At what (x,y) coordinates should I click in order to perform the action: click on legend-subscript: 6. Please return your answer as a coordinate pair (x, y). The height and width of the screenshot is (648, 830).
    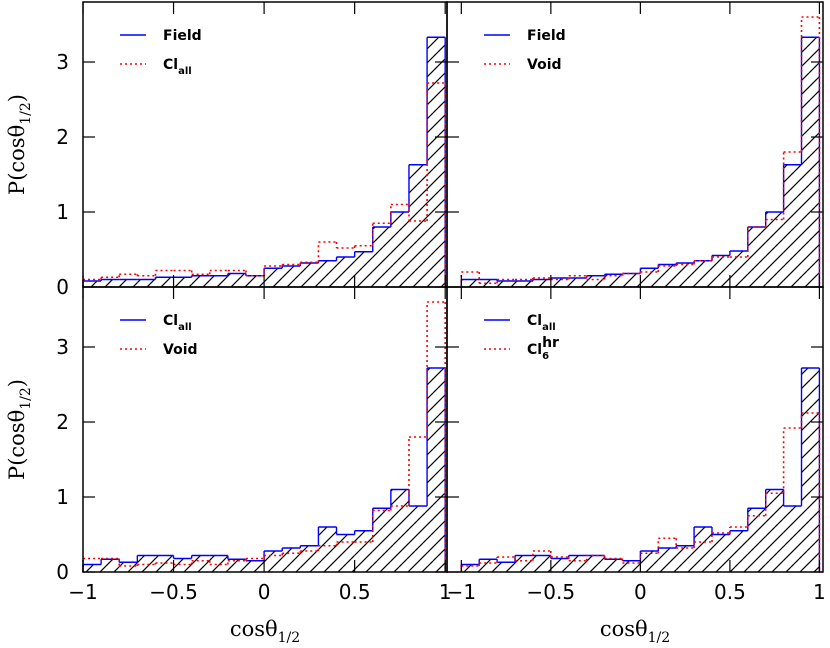
    Looking at the image, I should click on (545, 356).